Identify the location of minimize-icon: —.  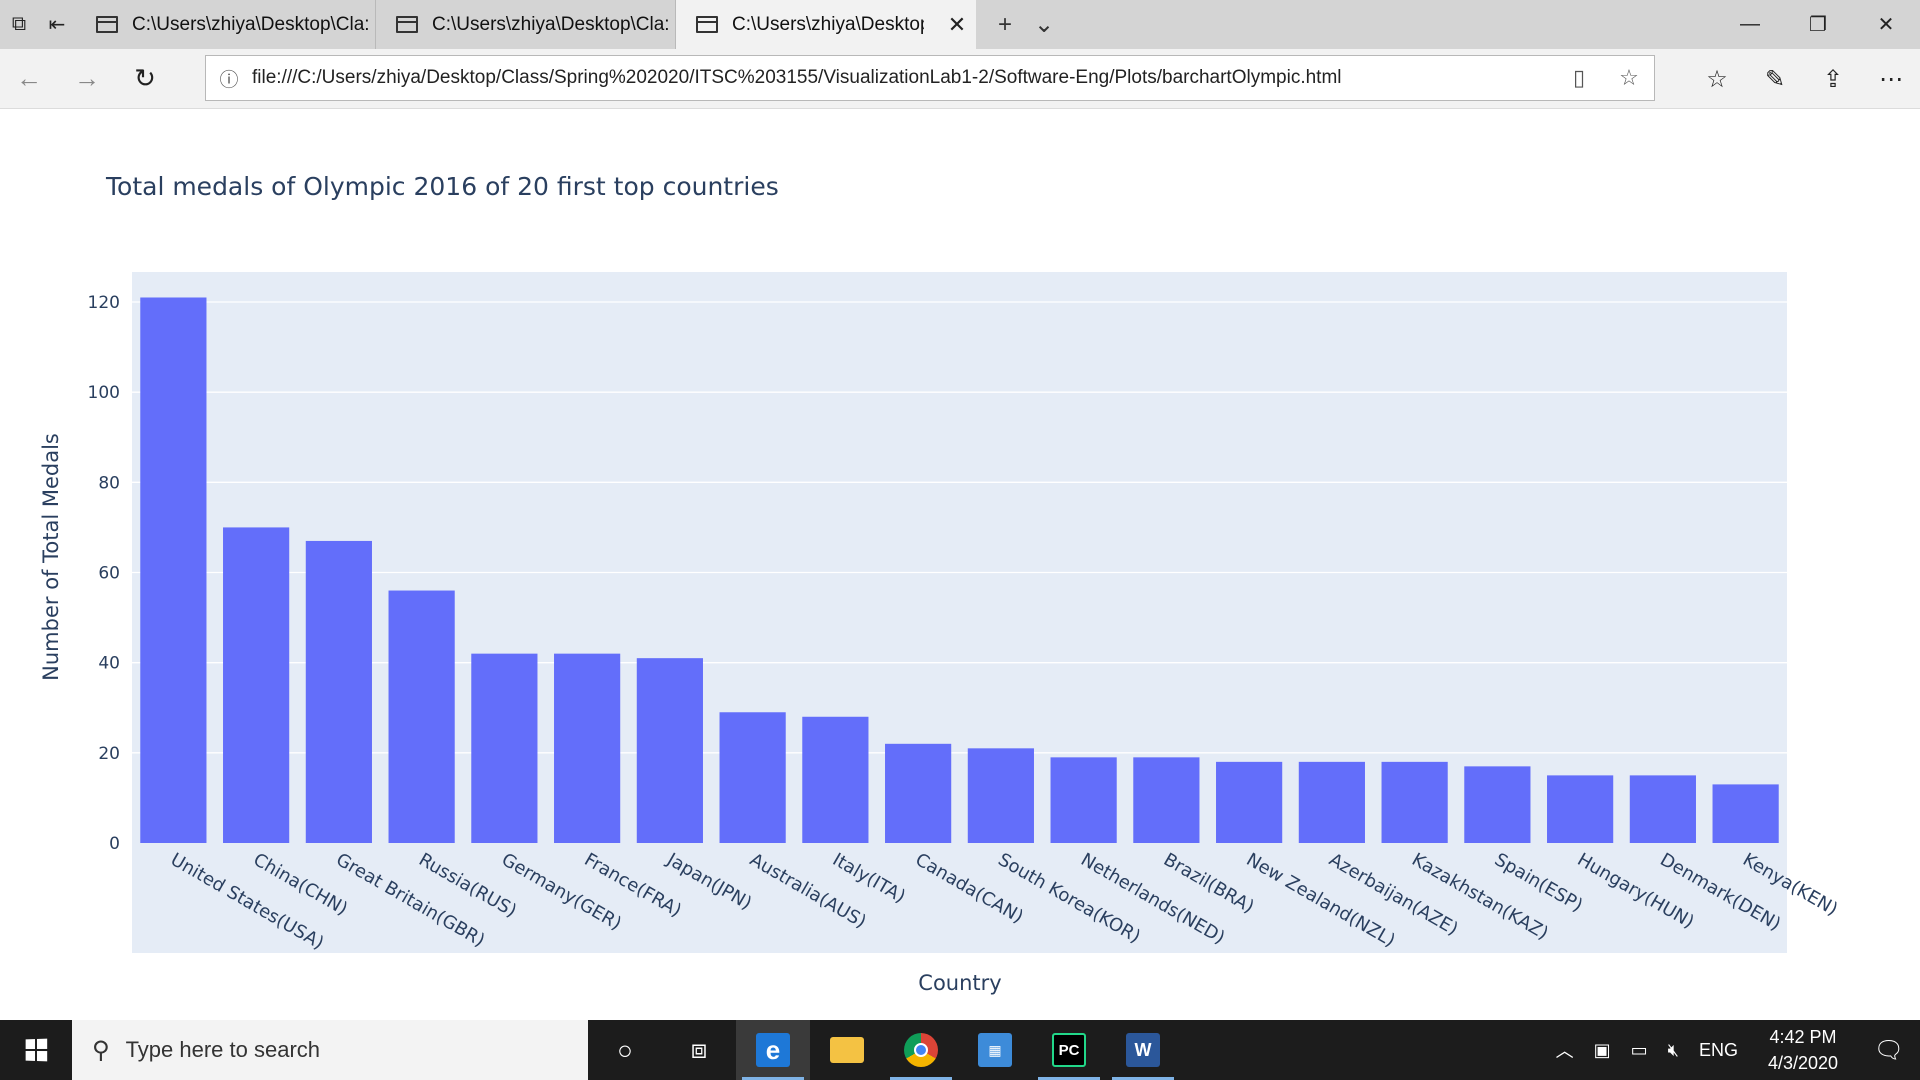
(1750, 24).